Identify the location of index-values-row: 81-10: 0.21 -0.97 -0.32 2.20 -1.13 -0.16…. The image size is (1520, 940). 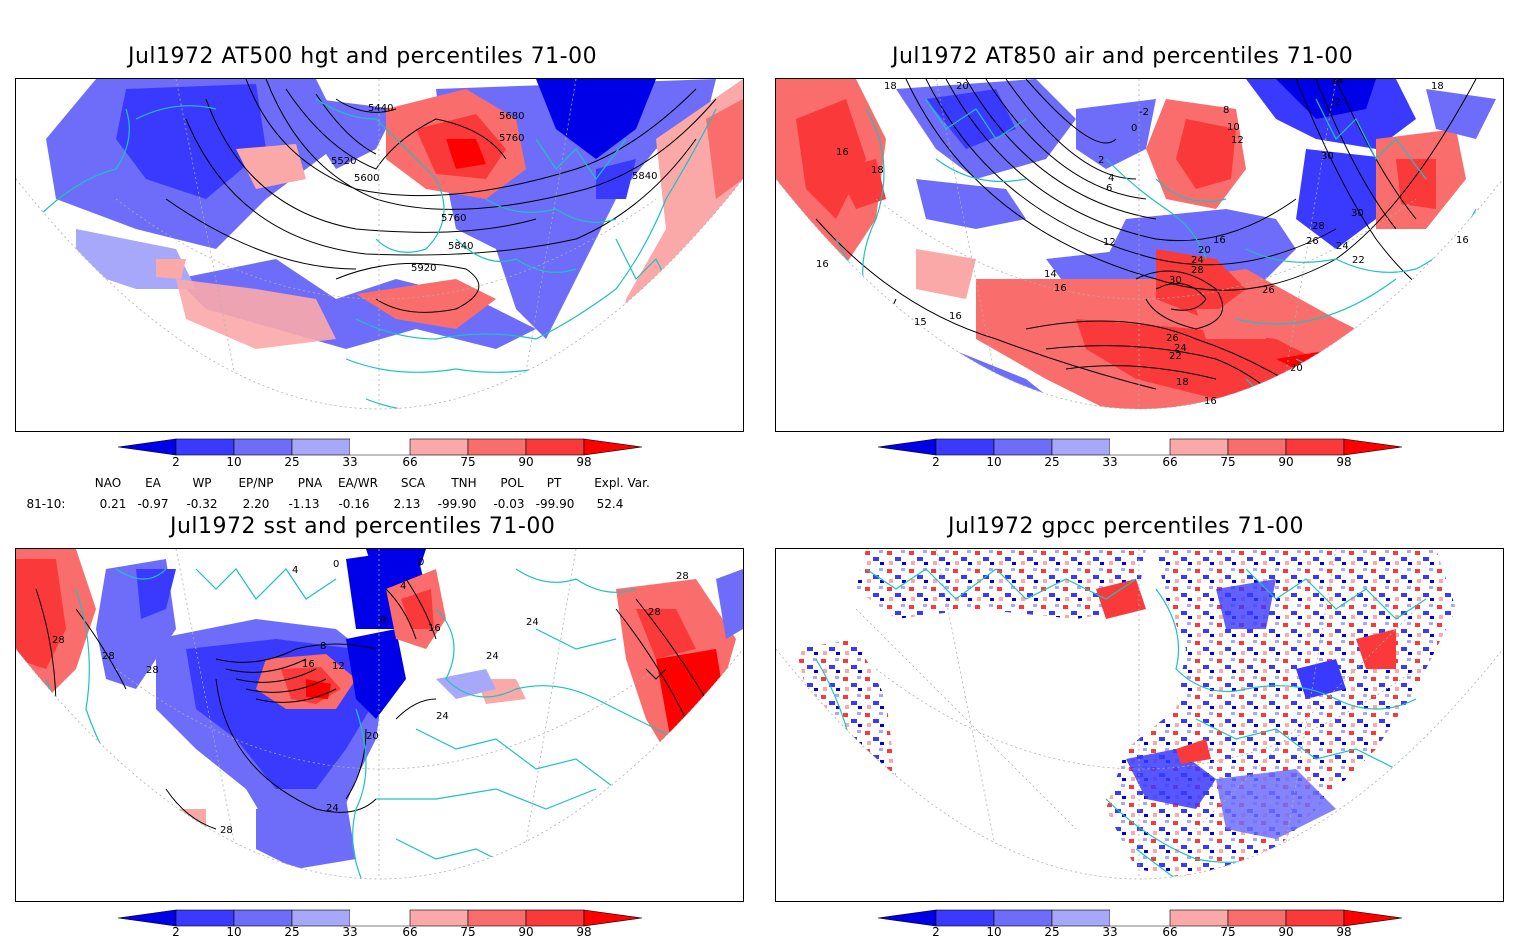
(350, 505).